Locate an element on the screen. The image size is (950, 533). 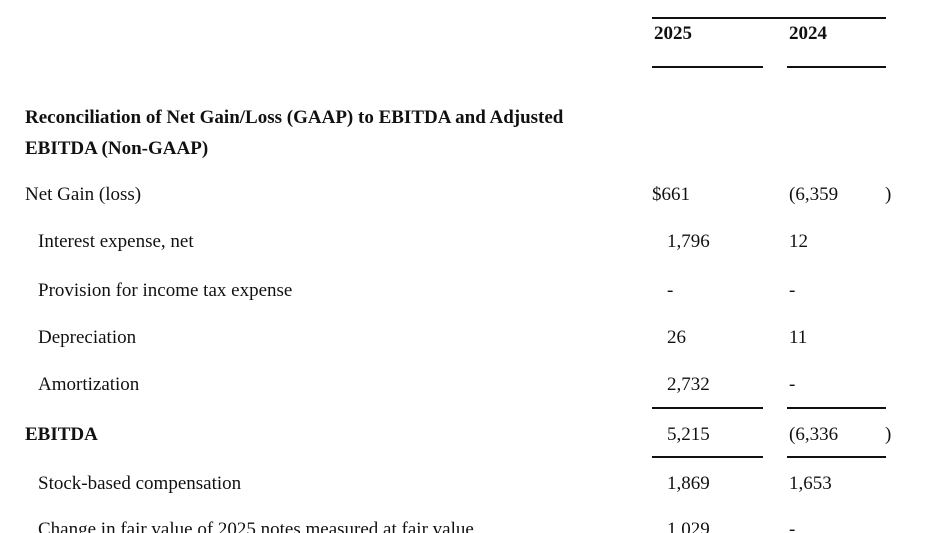
cell-2024: (6,336 is located at coordinates (814, 434).